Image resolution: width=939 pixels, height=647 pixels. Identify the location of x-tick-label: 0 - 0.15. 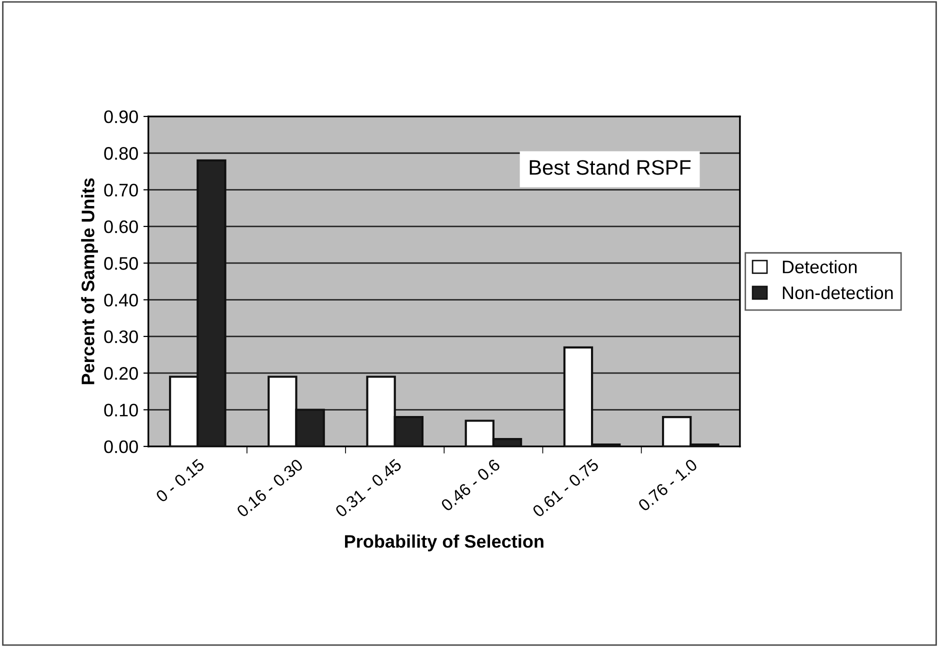
(180, 480).